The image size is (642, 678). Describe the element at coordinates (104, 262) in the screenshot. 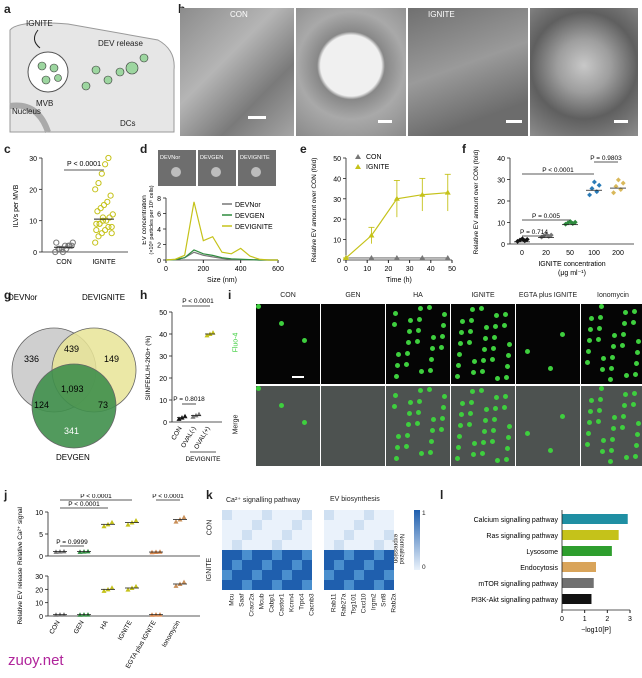

I see `c-x-label: IGNITE` at that location.